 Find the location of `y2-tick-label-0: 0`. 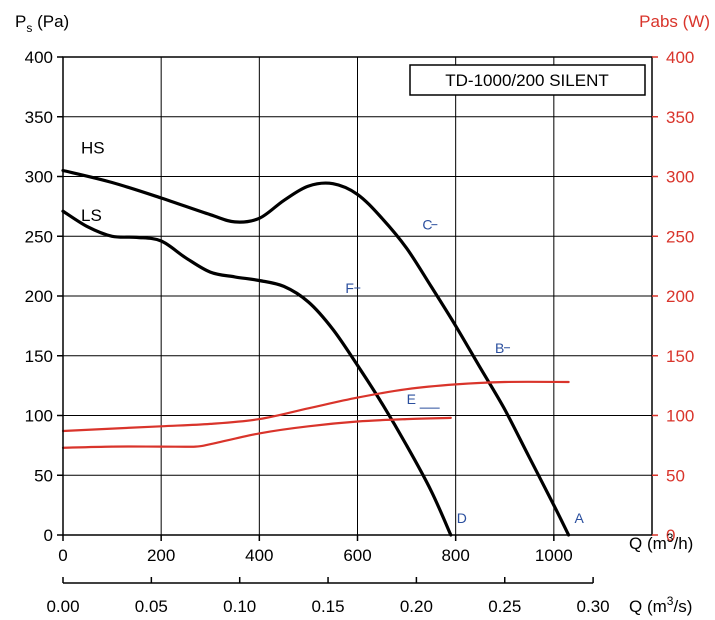

y2-tick-label-0: 0 is located at coordinates (670, 535).